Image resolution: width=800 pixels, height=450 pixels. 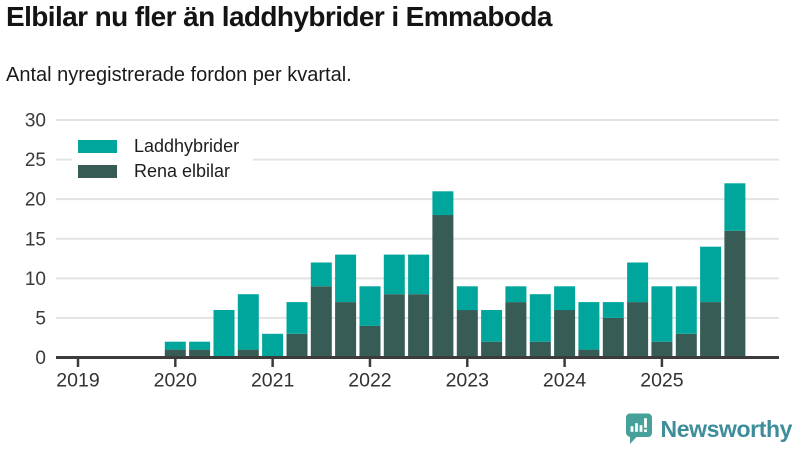 I want to click on page-subtitle: Antal nyregistrerade fordon per kvartal., so click(x=179, y=75).